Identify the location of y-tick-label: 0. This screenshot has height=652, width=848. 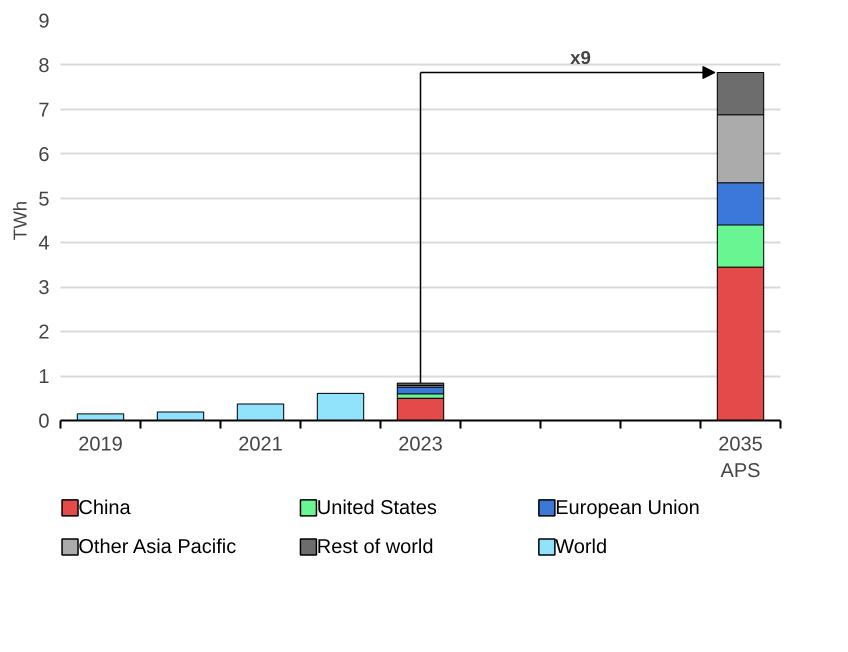
(44, 421).